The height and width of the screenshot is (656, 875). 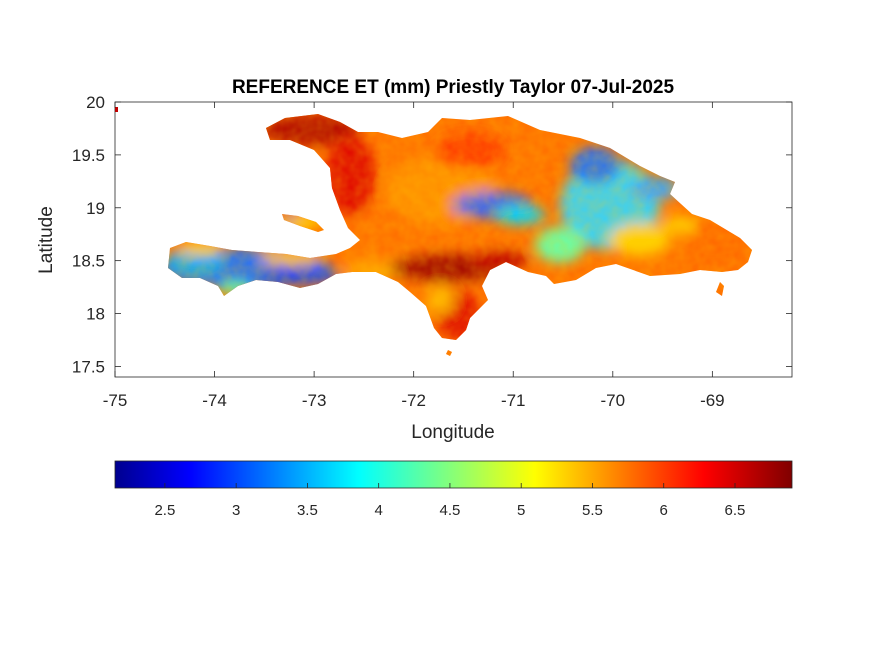 What do you see at coordinates (453, 474) in the screenshot?
I see `colorbar` at bounding box center [453, 474].